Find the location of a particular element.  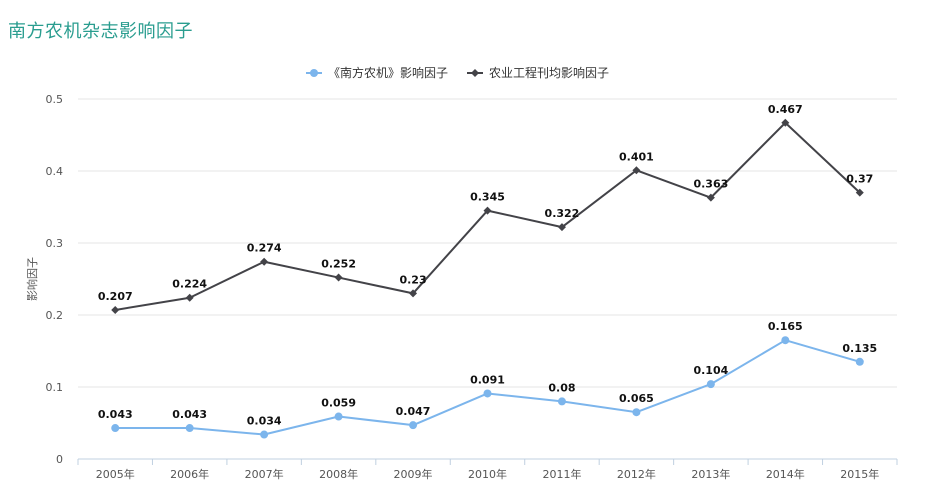

y-tick-label: 0.5 is located at coordinates (55, 99).